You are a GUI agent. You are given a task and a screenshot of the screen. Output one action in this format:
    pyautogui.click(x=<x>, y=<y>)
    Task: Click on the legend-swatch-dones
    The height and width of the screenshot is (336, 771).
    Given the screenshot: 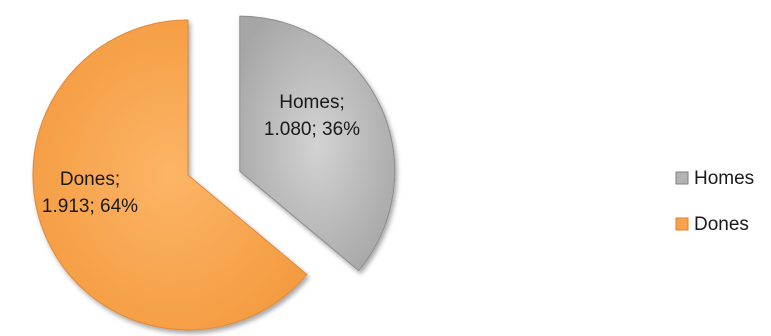 What is the action you would take?
    pyautogui.click(x=682, y=224)
    